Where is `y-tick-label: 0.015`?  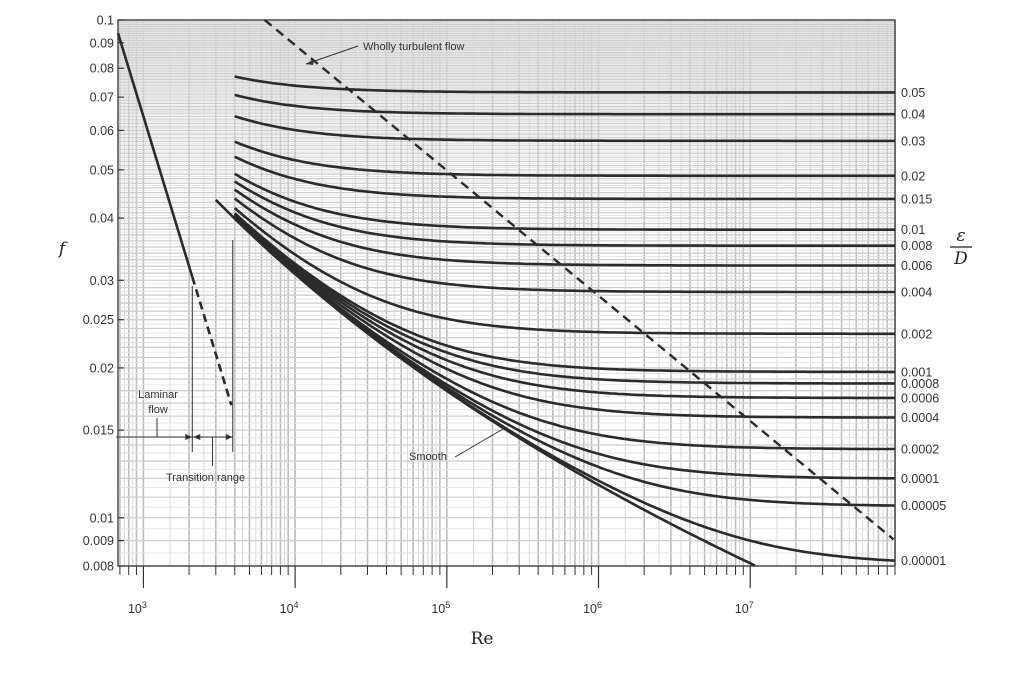
y-tick-label: 0.015 is located at coordinates (98, 431).